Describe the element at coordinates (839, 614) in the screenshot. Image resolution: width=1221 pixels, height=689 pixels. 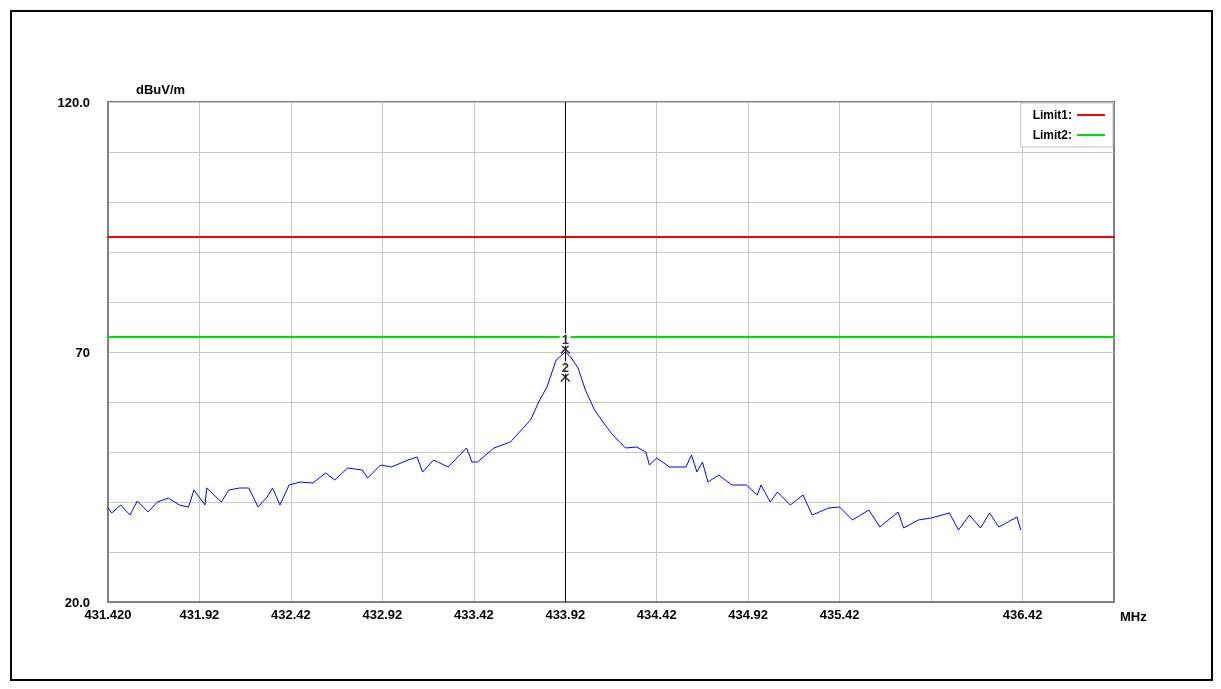
I see `x-tick-label: 435.42` at that location.